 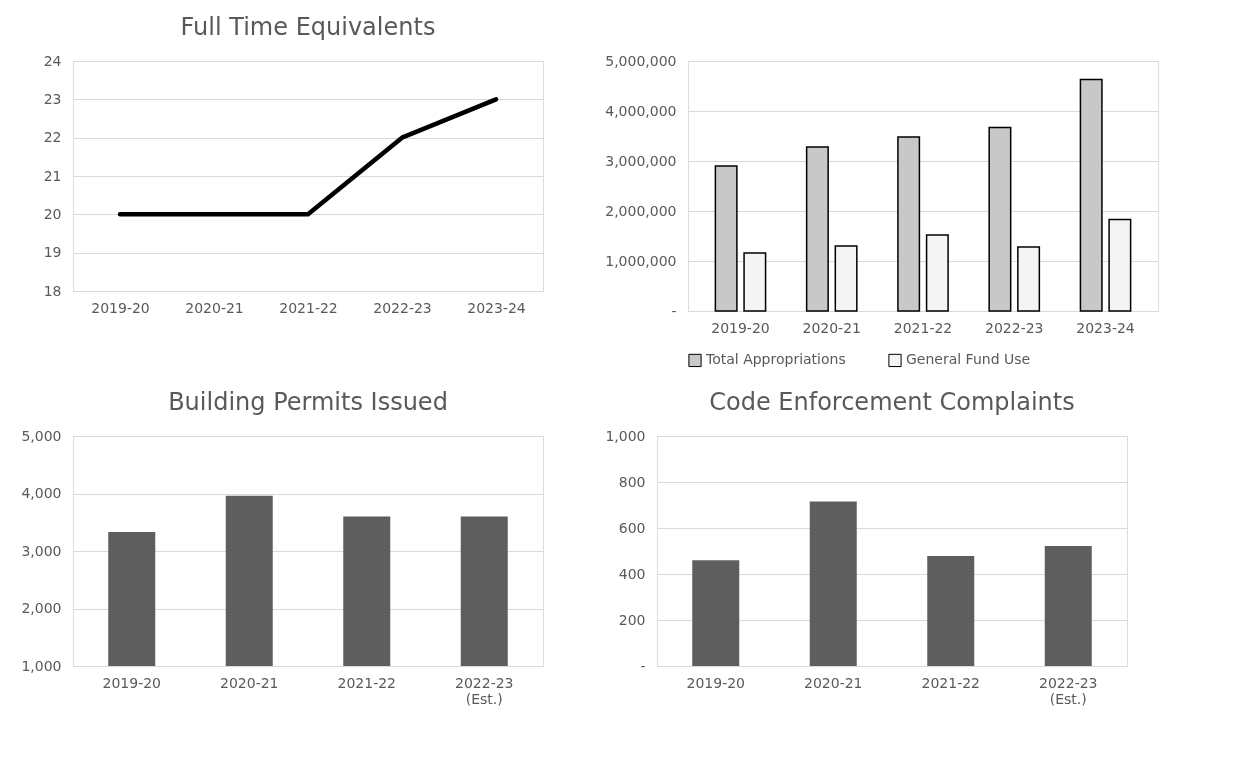 What do you see at coordinates (41, 493) in the screenshot?
I see `y-tick-label: 4,000` at bounding box center [41, 493].